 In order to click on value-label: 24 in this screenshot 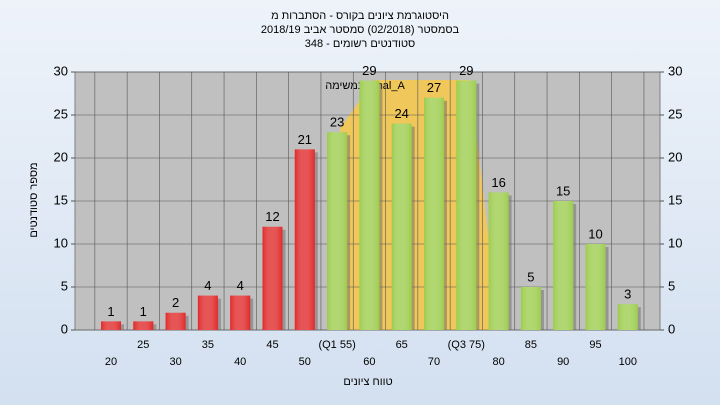, I will do `click(401, 113)`.